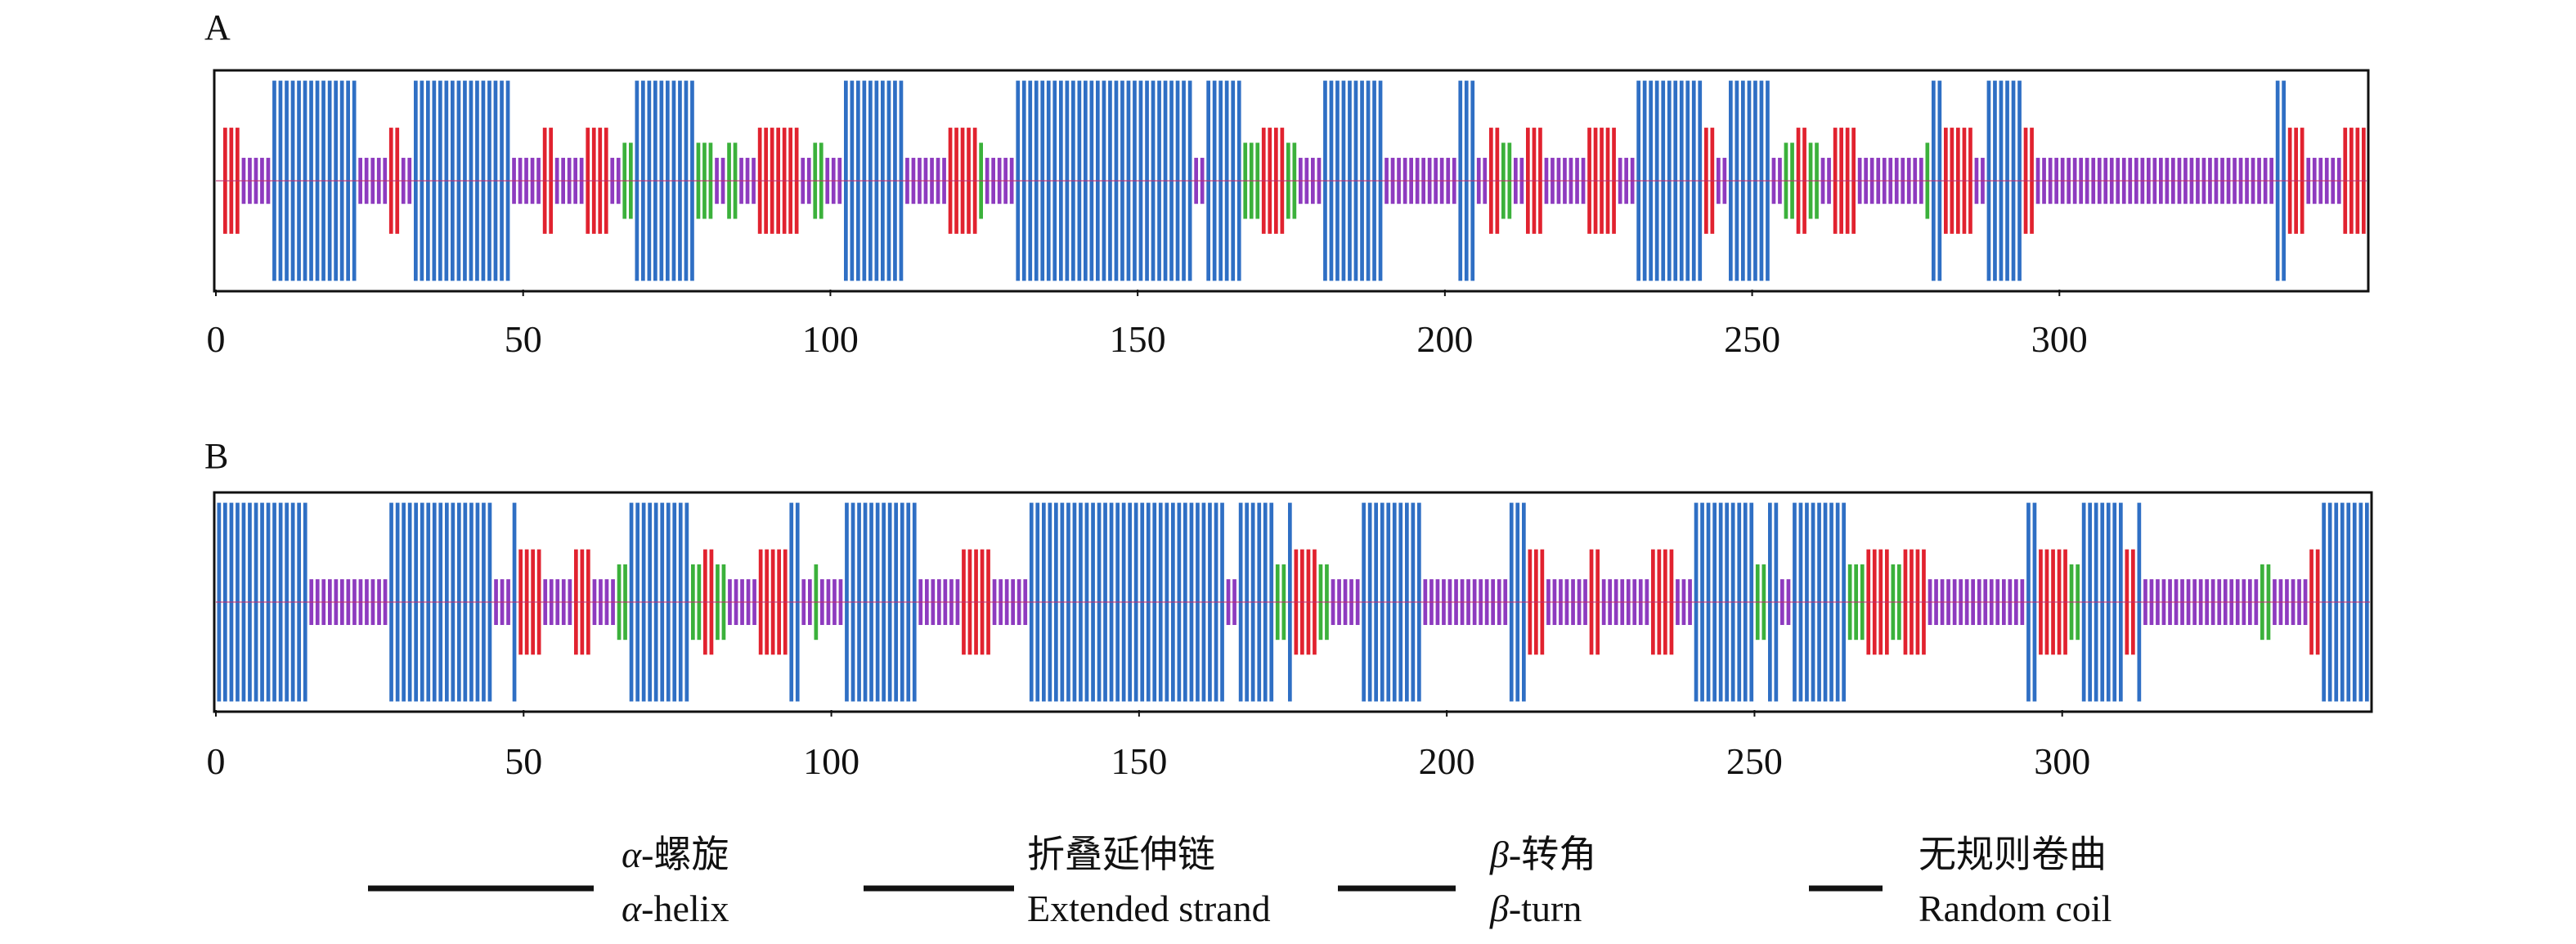  I want to click on panel-a-x-axis: 0 50 100 150 200 250 300, so click(1147, 325).